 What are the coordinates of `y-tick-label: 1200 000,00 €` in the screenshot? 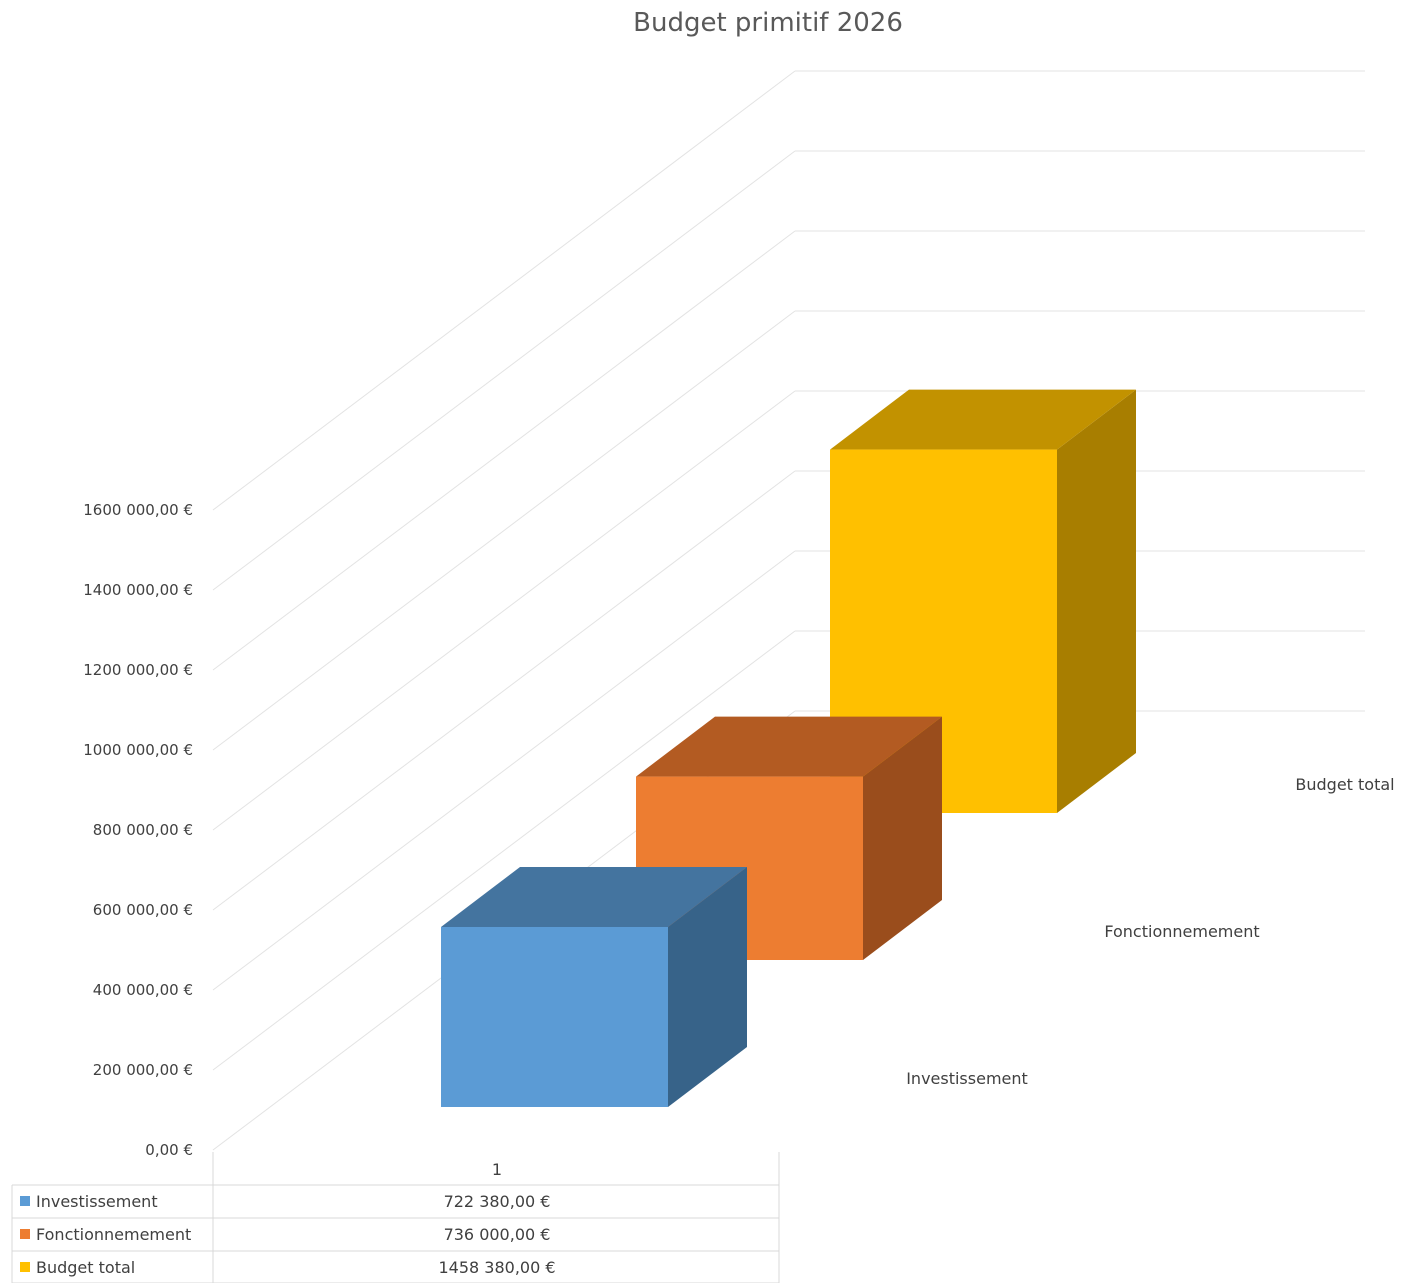 It's located at (138, 670).